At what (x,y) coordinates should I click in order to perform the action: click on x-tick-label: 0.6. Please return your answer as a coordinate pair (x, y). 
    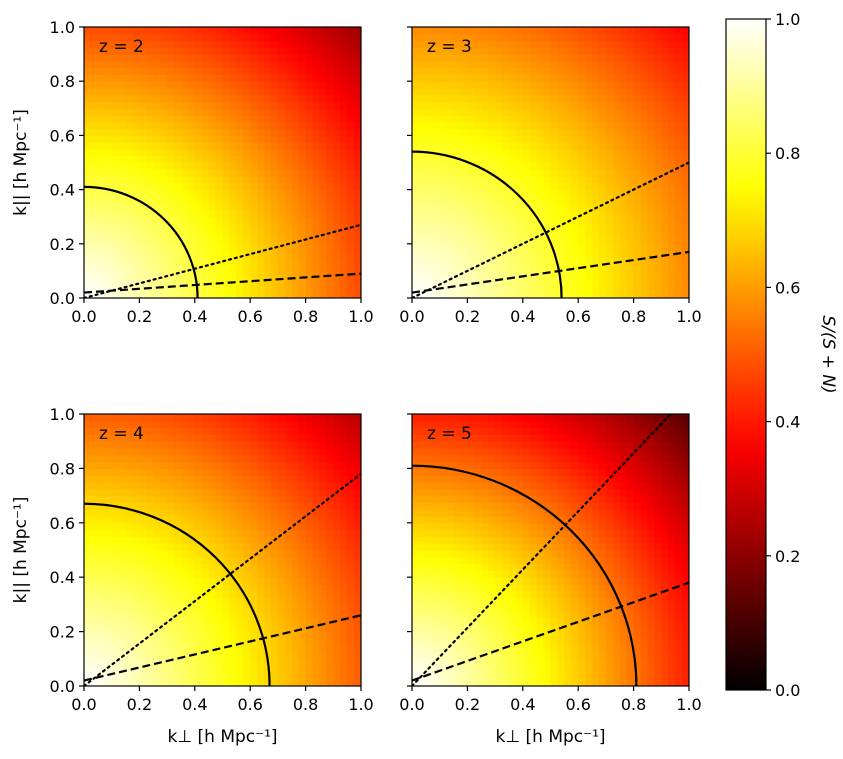
    Looking at the image, I should click on (249, 316).